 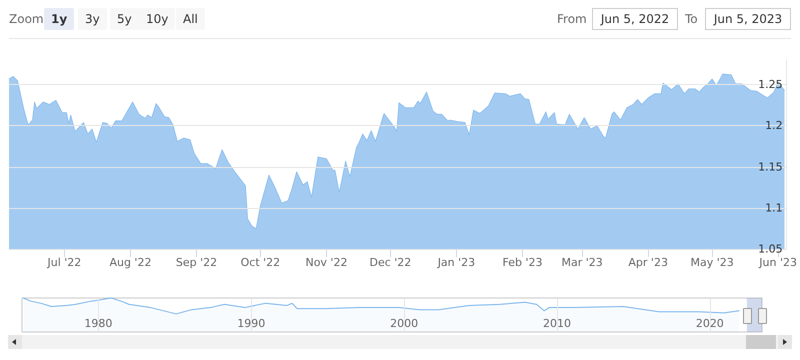 I want to click on x-tick-label: Sep '22, so click(x=197, y=262).